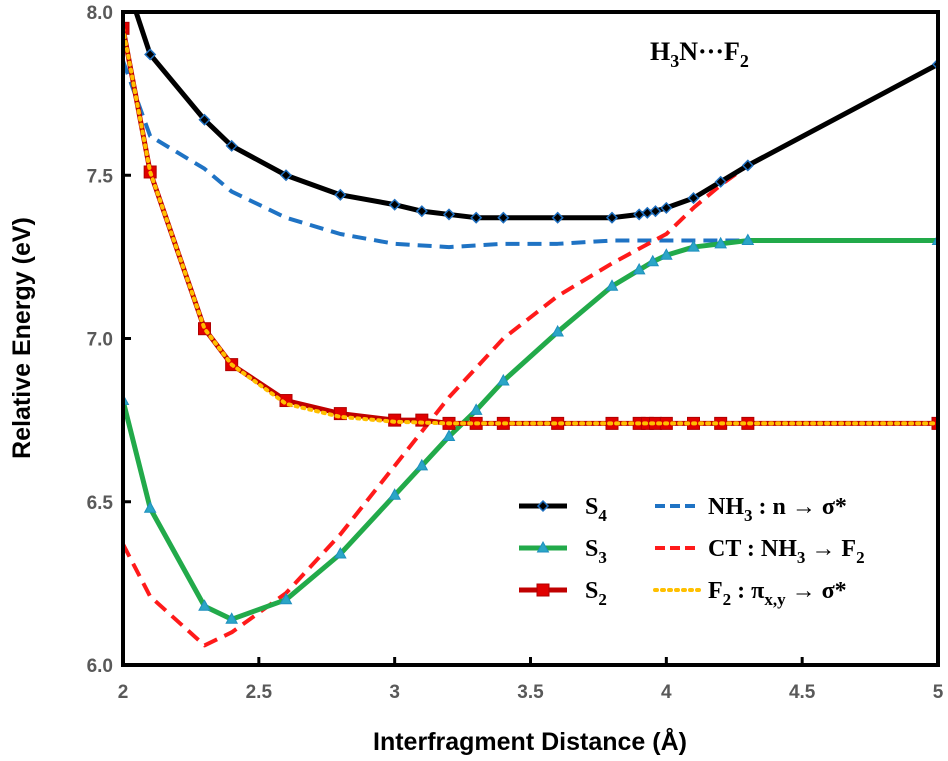 The width and height of the screenshot is (948, 761). I want to click on x-tick-label: 3, so click(394, 692).